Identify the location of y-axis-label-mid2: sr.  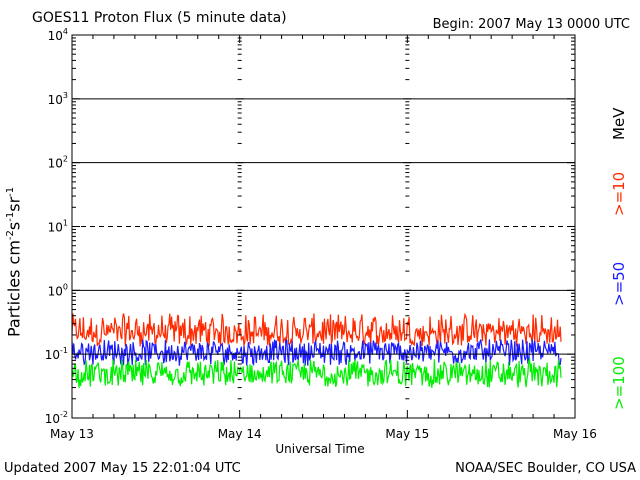
(14, 204).